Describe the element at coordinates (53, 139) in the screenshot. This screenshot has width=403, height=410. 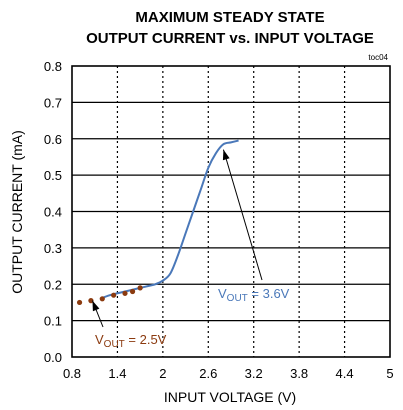
I see `y-tick-label: 0.6` at that location.